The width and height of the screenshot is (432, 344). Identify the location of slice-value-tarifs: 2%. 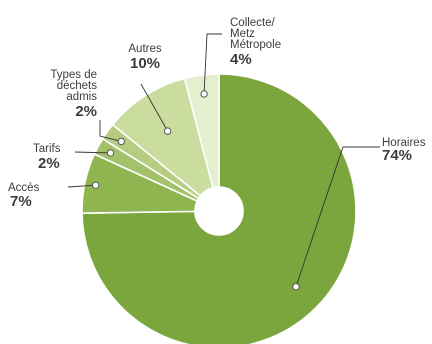
(49, 163).